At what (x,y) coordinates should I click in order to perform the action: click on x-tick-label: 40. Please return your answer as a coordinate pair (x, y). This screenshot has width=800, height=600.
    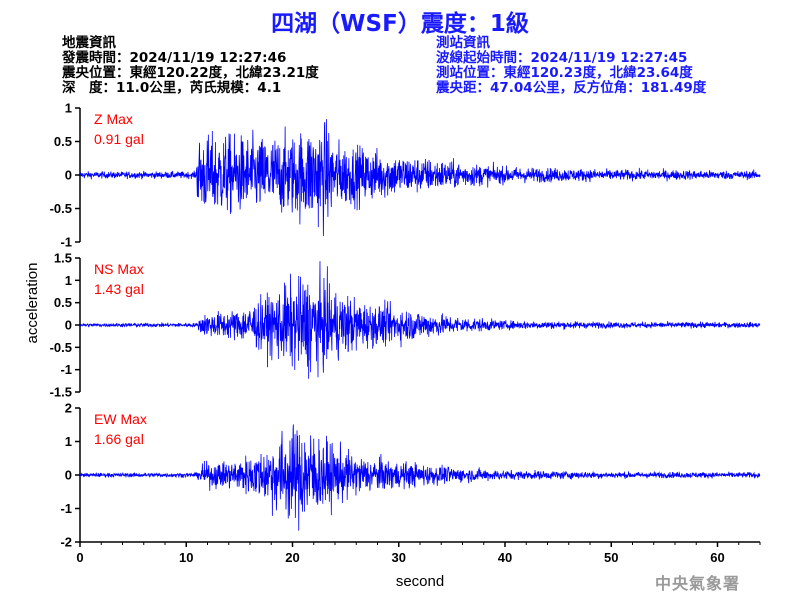
    Looking at the image, I should click on (505, 557).